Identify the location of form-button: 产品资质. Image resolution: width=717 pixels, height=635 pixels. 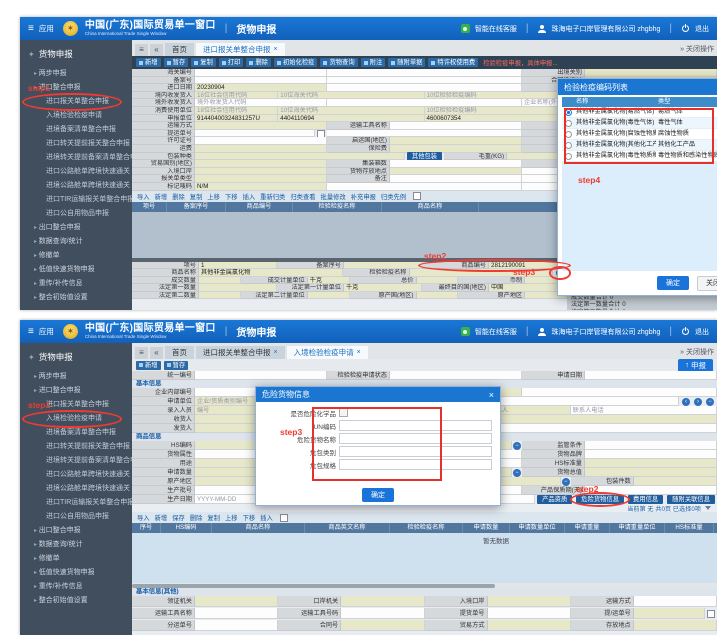
(555, 499).